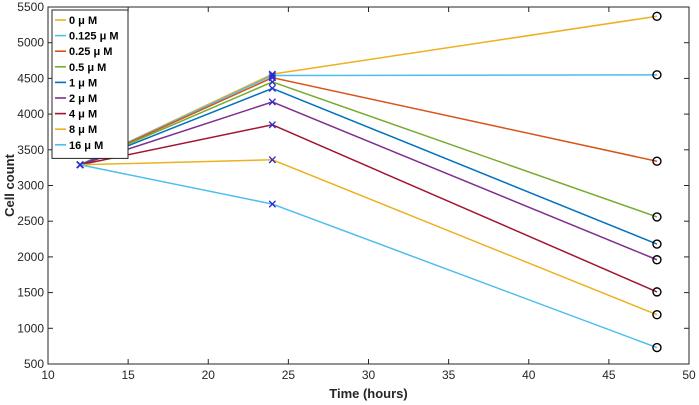 The image size is (699, 405). Describe the element at coordinates (30, 43) in the screenshot. I see `y-tick-label: 5000` at that location.